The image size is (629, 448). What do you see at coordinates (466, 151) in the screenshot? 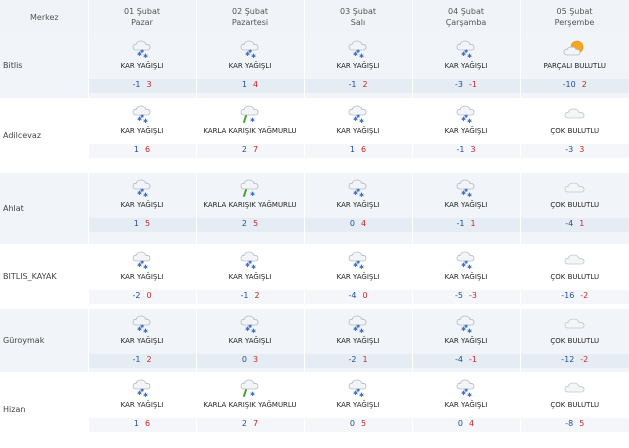
I see `temperature-range: -1 3` at bounding box center [466, 151].